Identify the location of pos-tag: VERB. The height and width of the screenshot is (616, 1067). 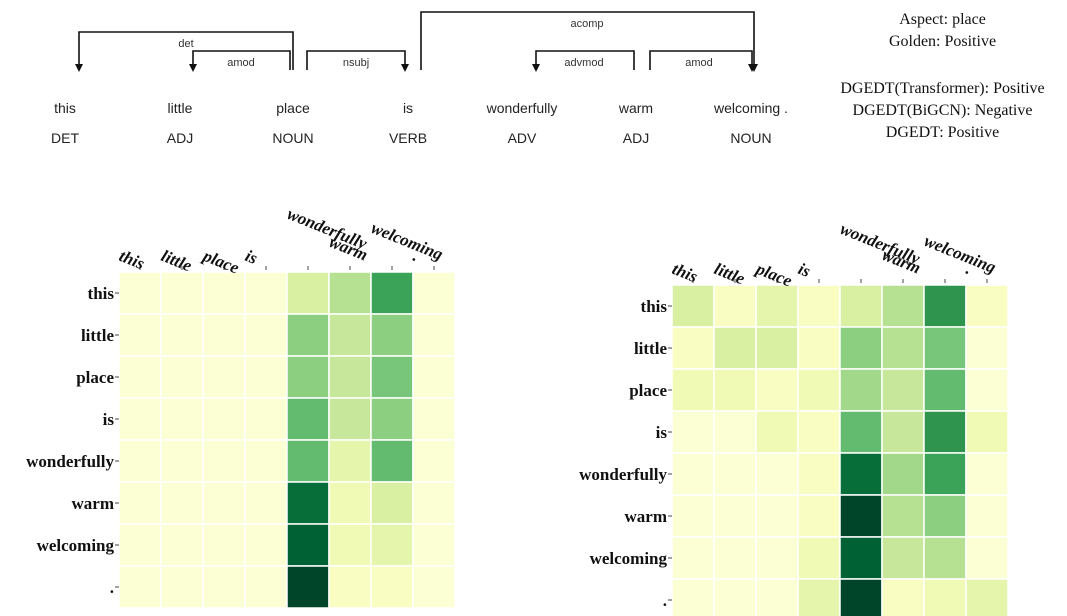
(408, 138).